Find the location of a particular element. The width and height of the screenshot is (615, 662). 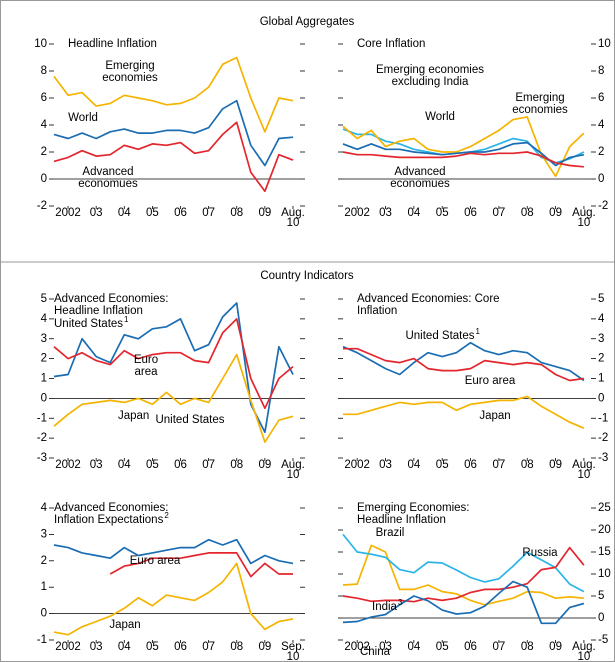

series-label: Euro is located at coordinates (146, 360).